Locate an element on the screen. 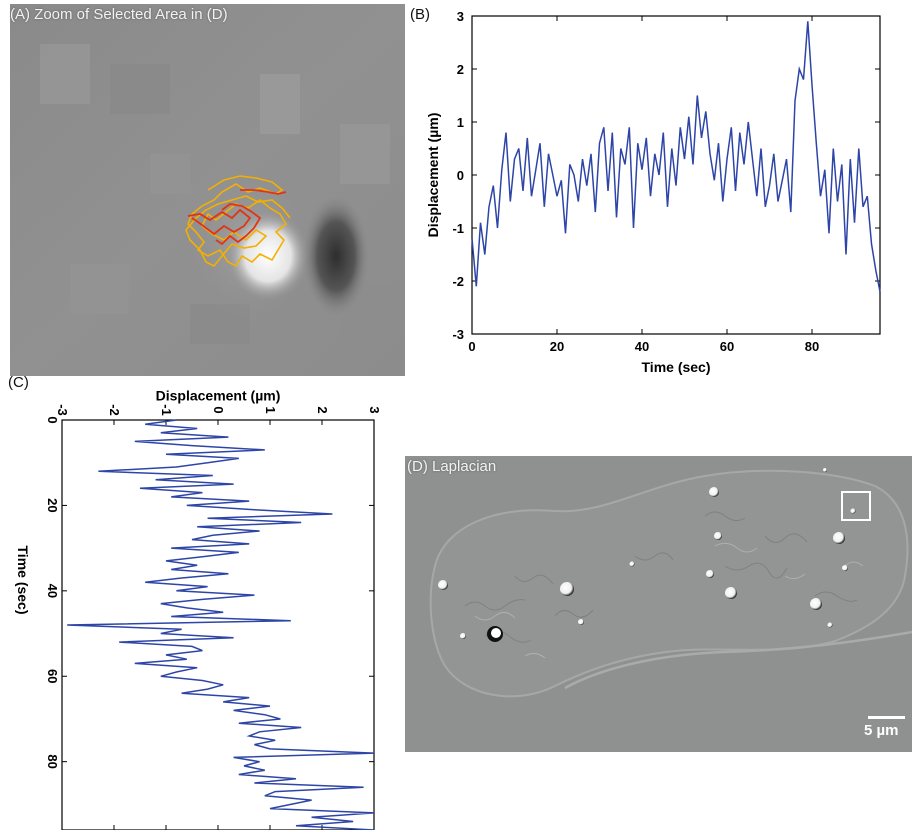 This screenshot has width=912, height=832. chart-b-ytick-label: 1 is located at coordinates (460, 122).